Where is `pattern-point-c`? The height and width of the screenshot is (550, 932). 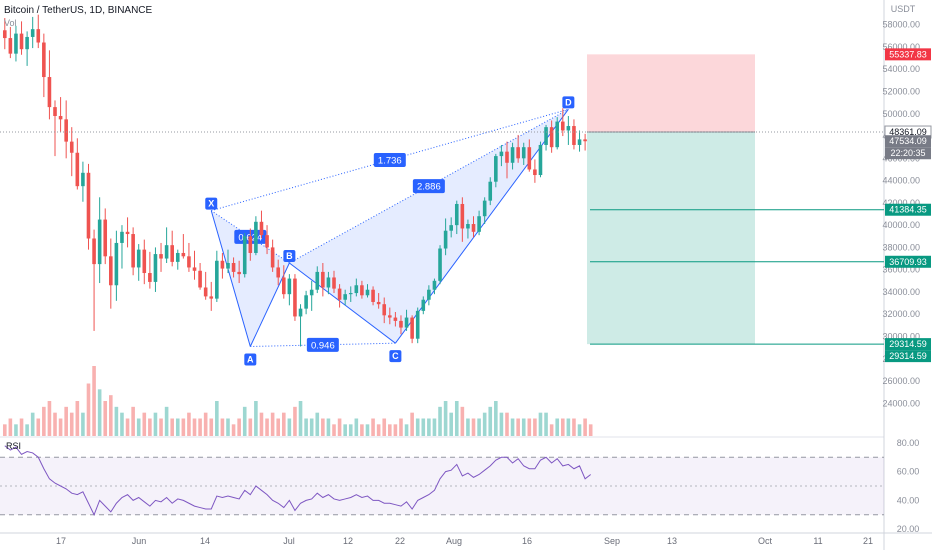
pattern-point-c is located at coordinates (395, 356).